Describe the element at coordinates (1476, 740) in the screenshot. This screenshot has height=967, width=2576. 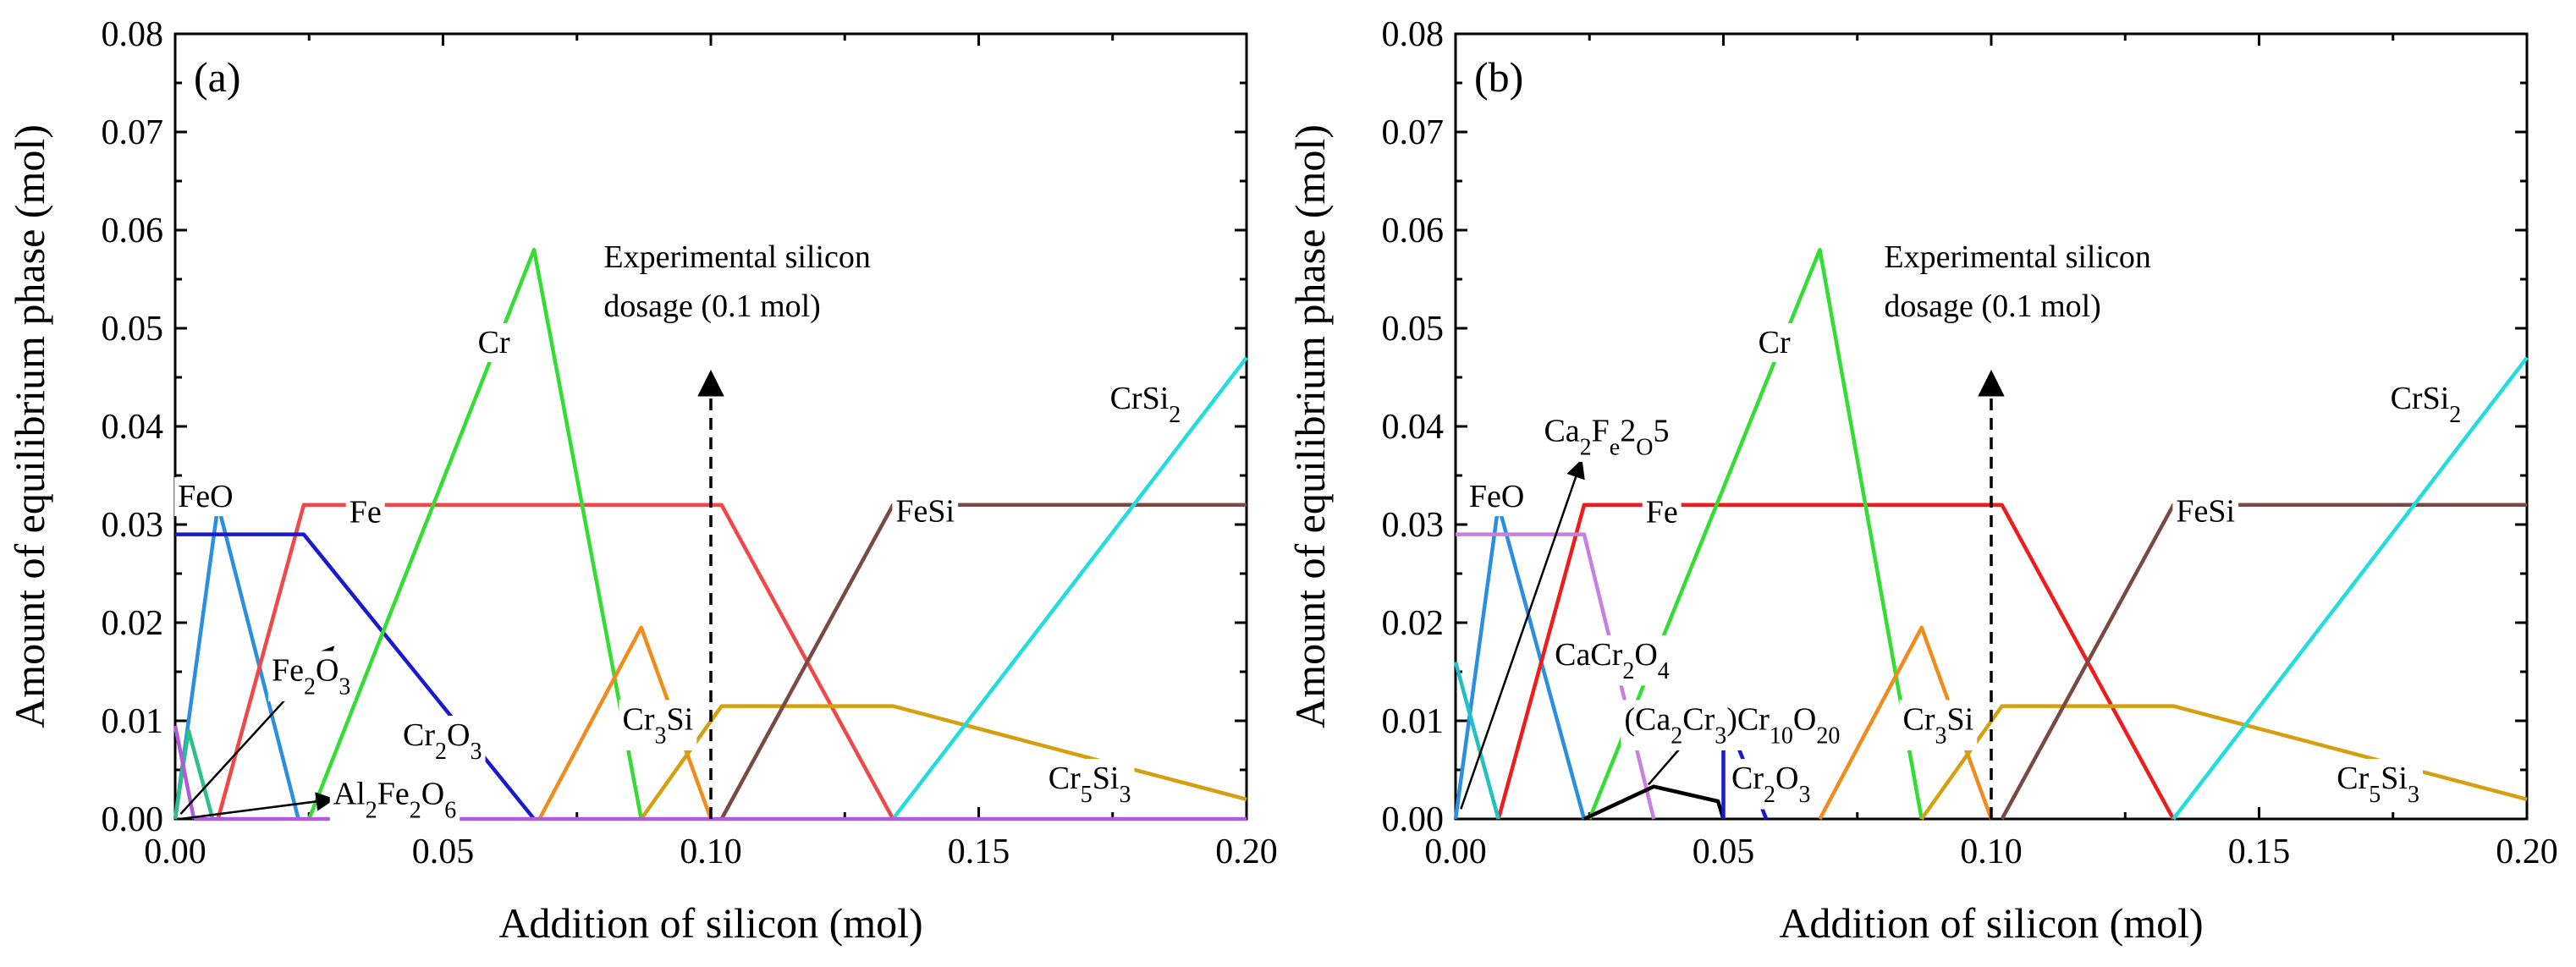
I see `series-line-ca2fe2o5` at that location.